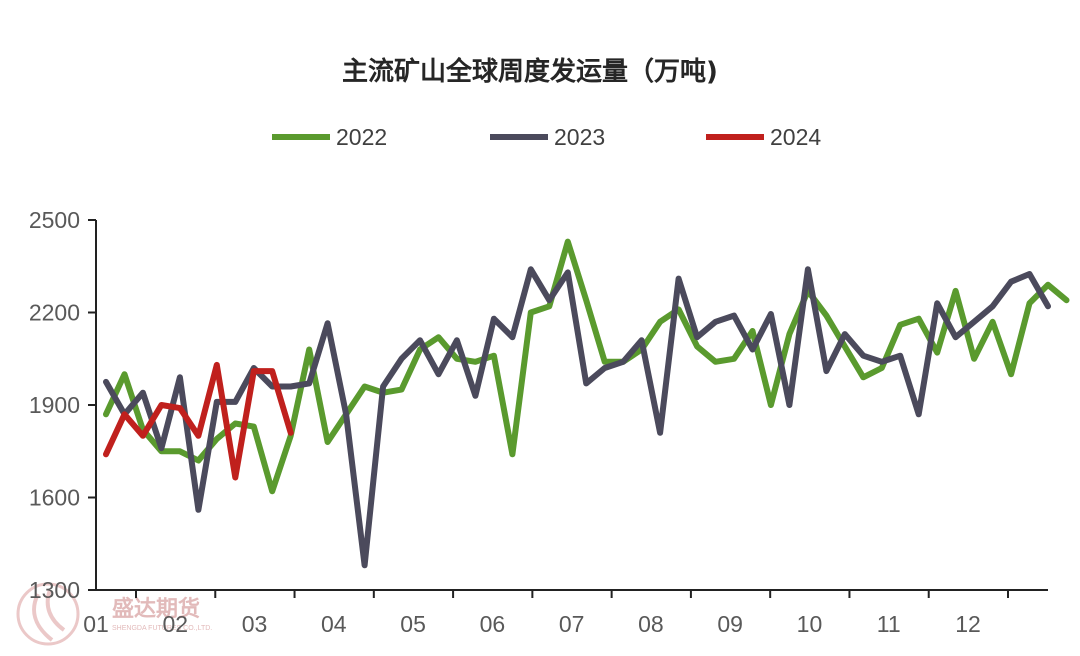 The height and width of the screenshot is (656, 1080). I want to click on watermark-circle-icon, so click(48, 614).